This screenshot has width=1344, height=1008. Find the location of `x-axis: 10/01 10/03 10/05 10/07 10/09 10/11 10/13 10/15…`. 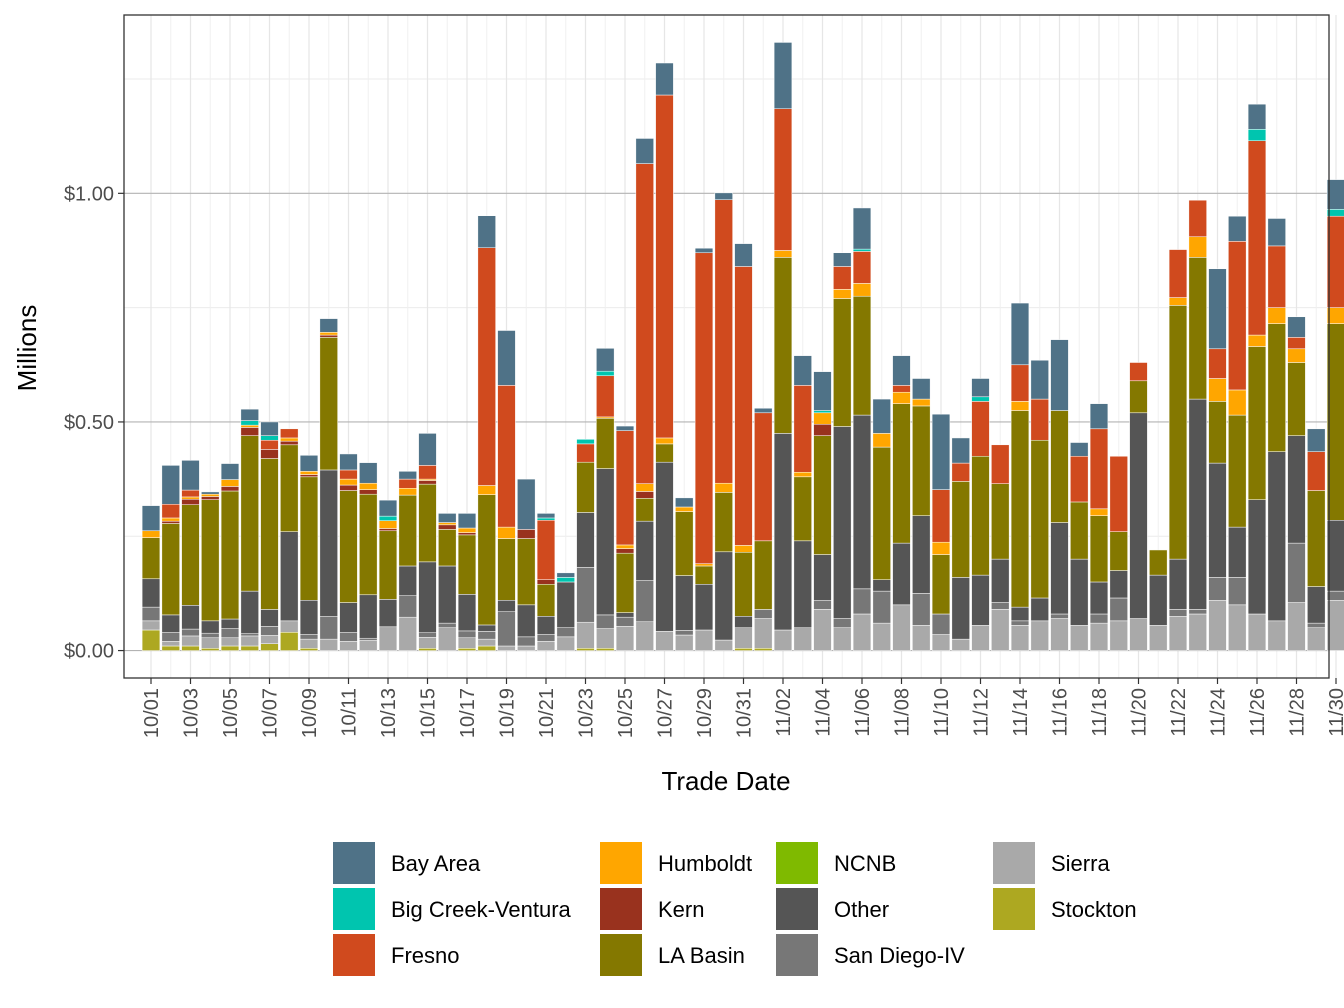

x-axis: 10/01 10/03 10/05 10/07 10/09 10/11 10/13 10/15… is located at coordinates (742, 708).